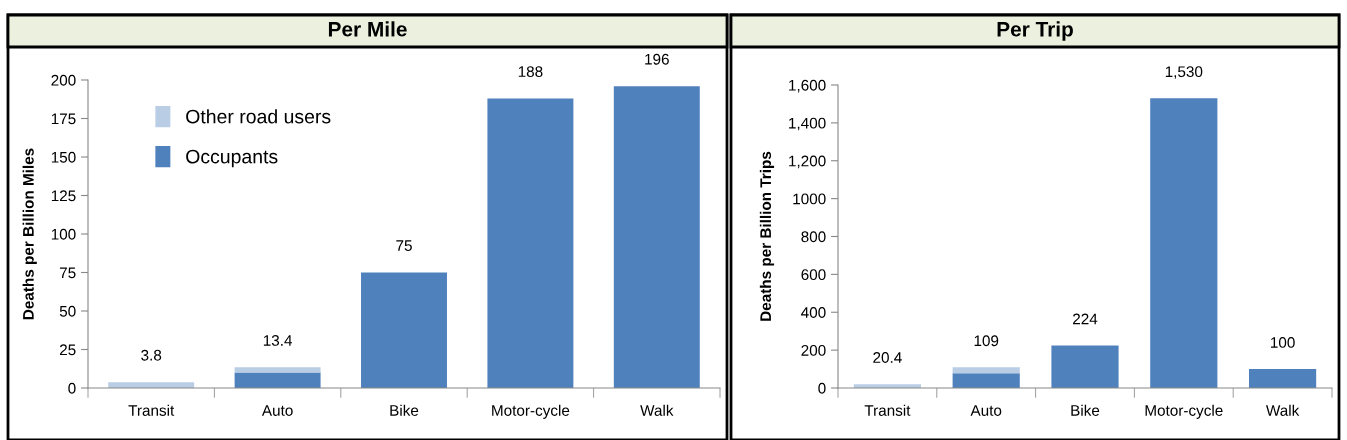 The image size is (1347, 440). Describe the element at coordinates (151, 355) in the screenshot. I see `total-label: 3.8` at that location.